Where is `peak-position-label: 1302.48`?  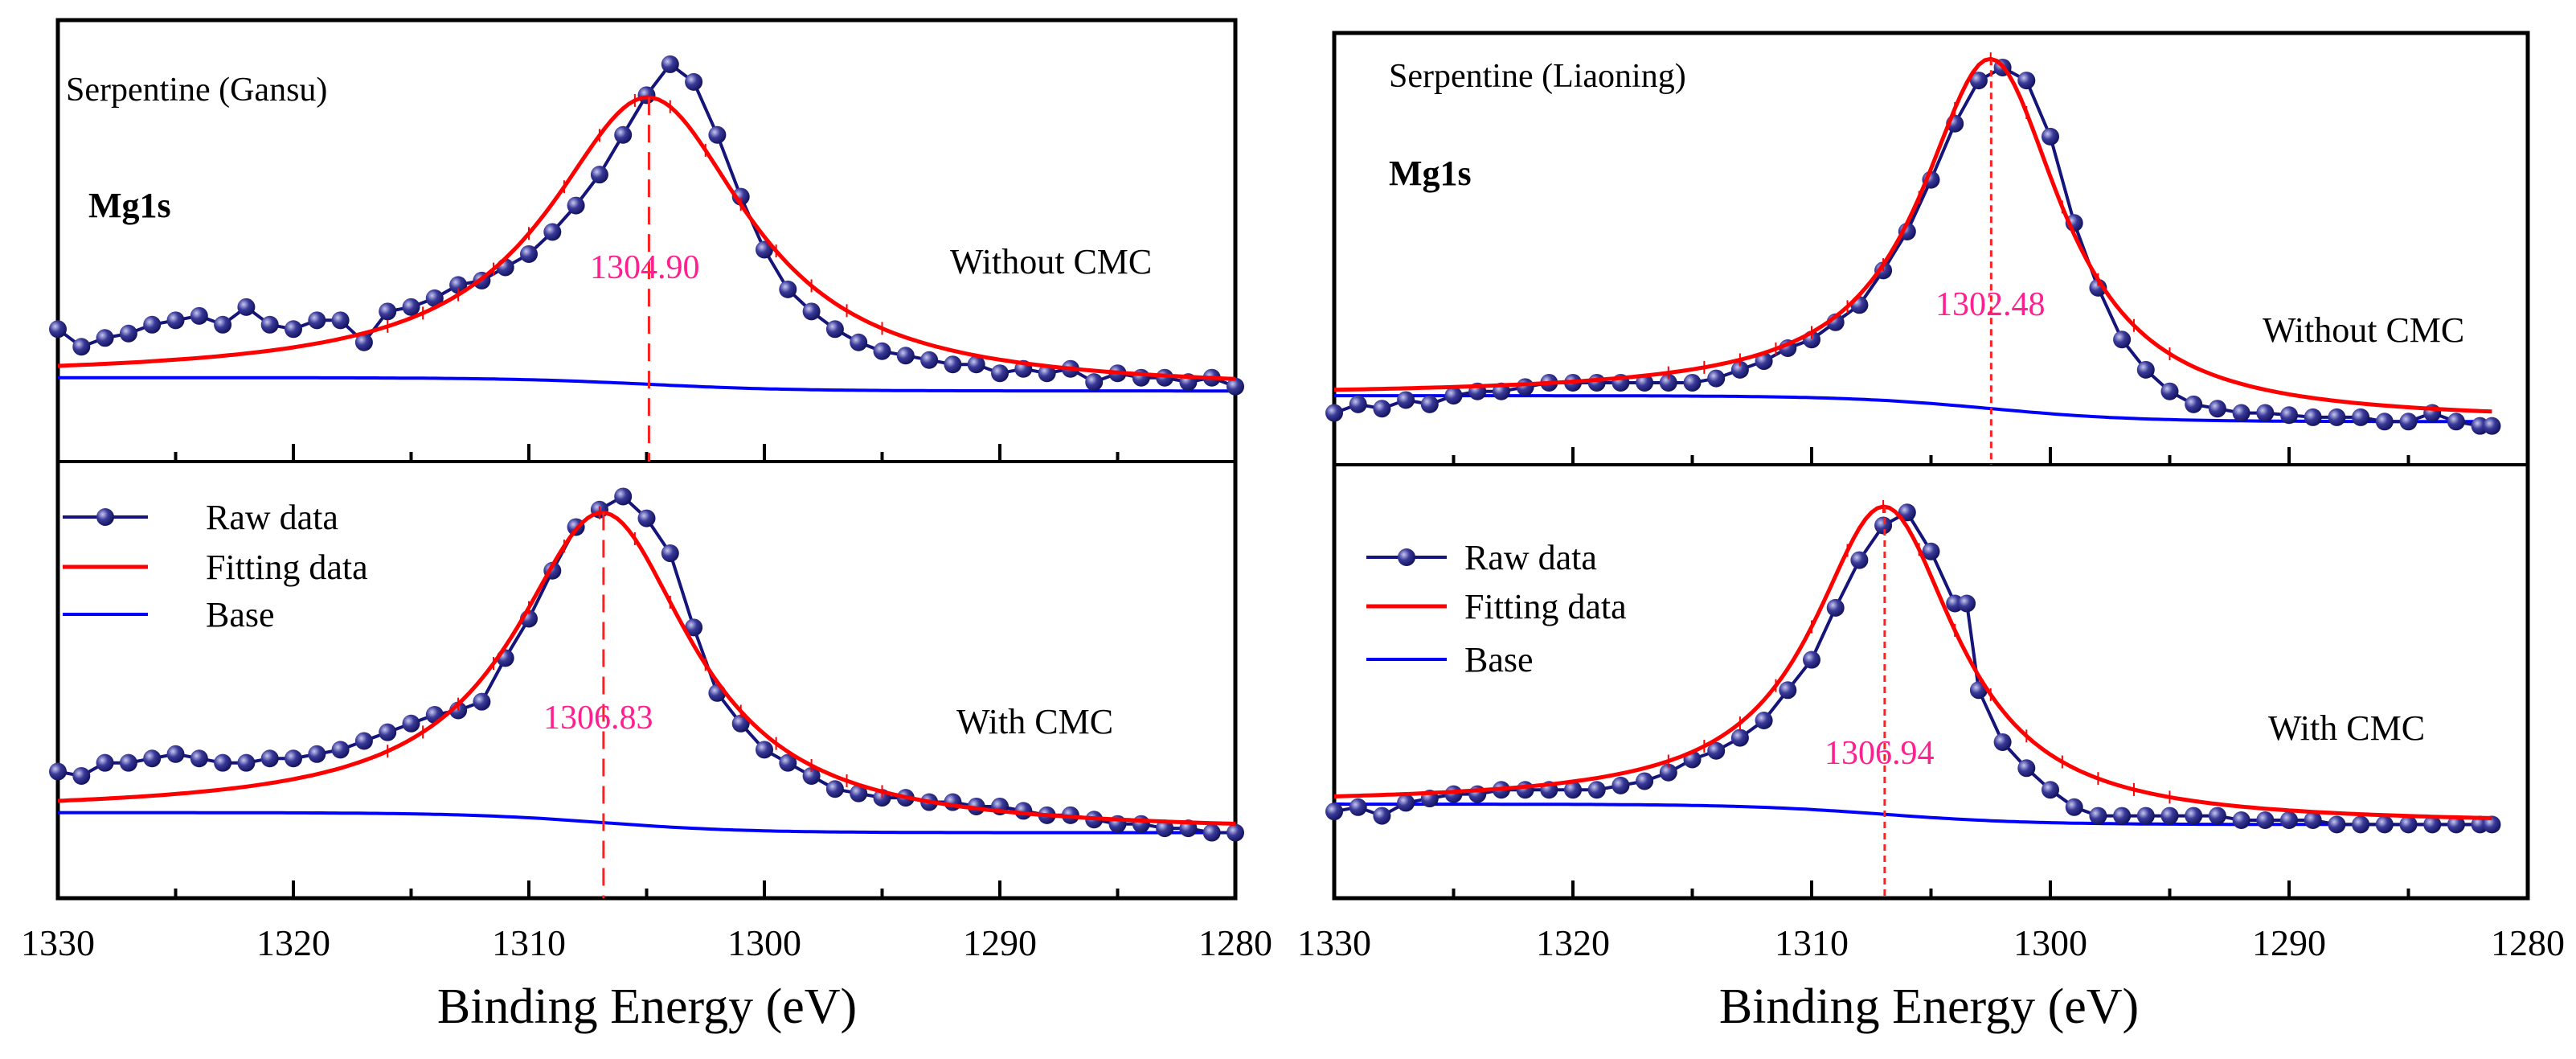 peak-position-label: 1302.48 is located at coordinates (1990, 304).